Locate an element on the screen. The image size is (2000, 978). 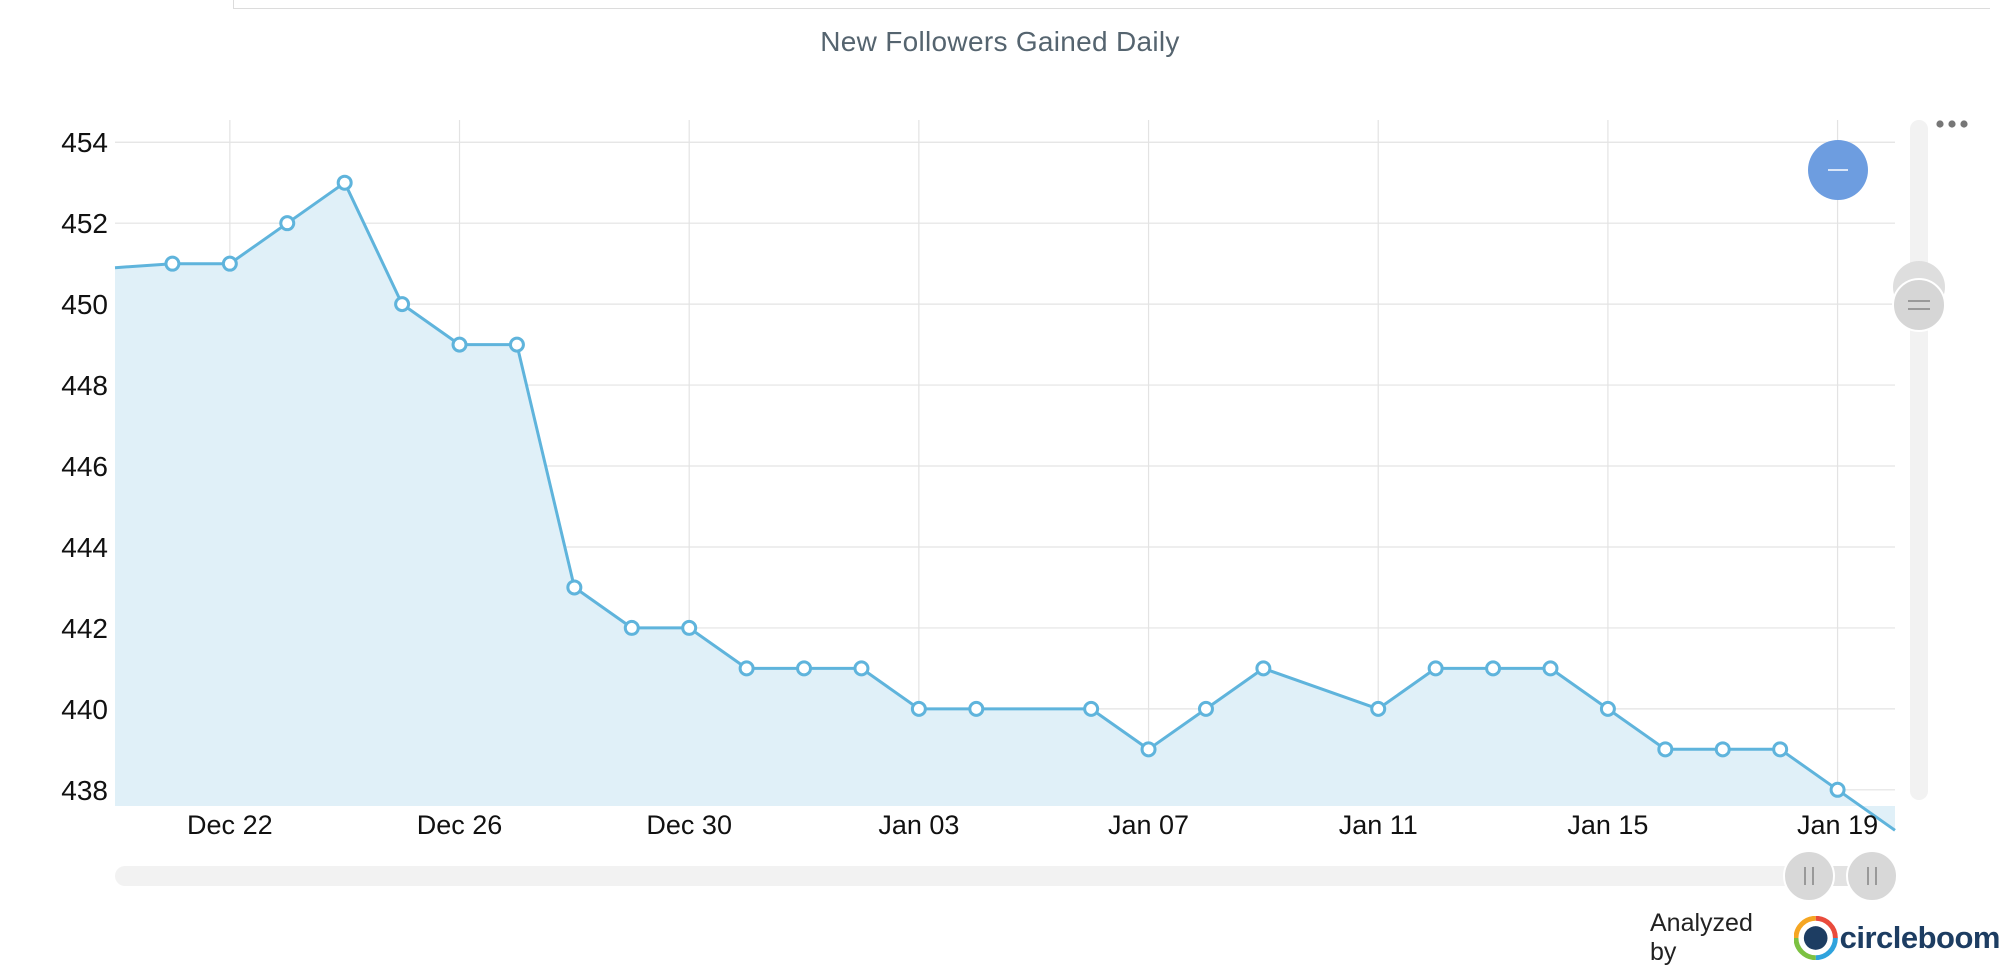
x-tick-label: Dec 30 is located at coordinates (689, 825).